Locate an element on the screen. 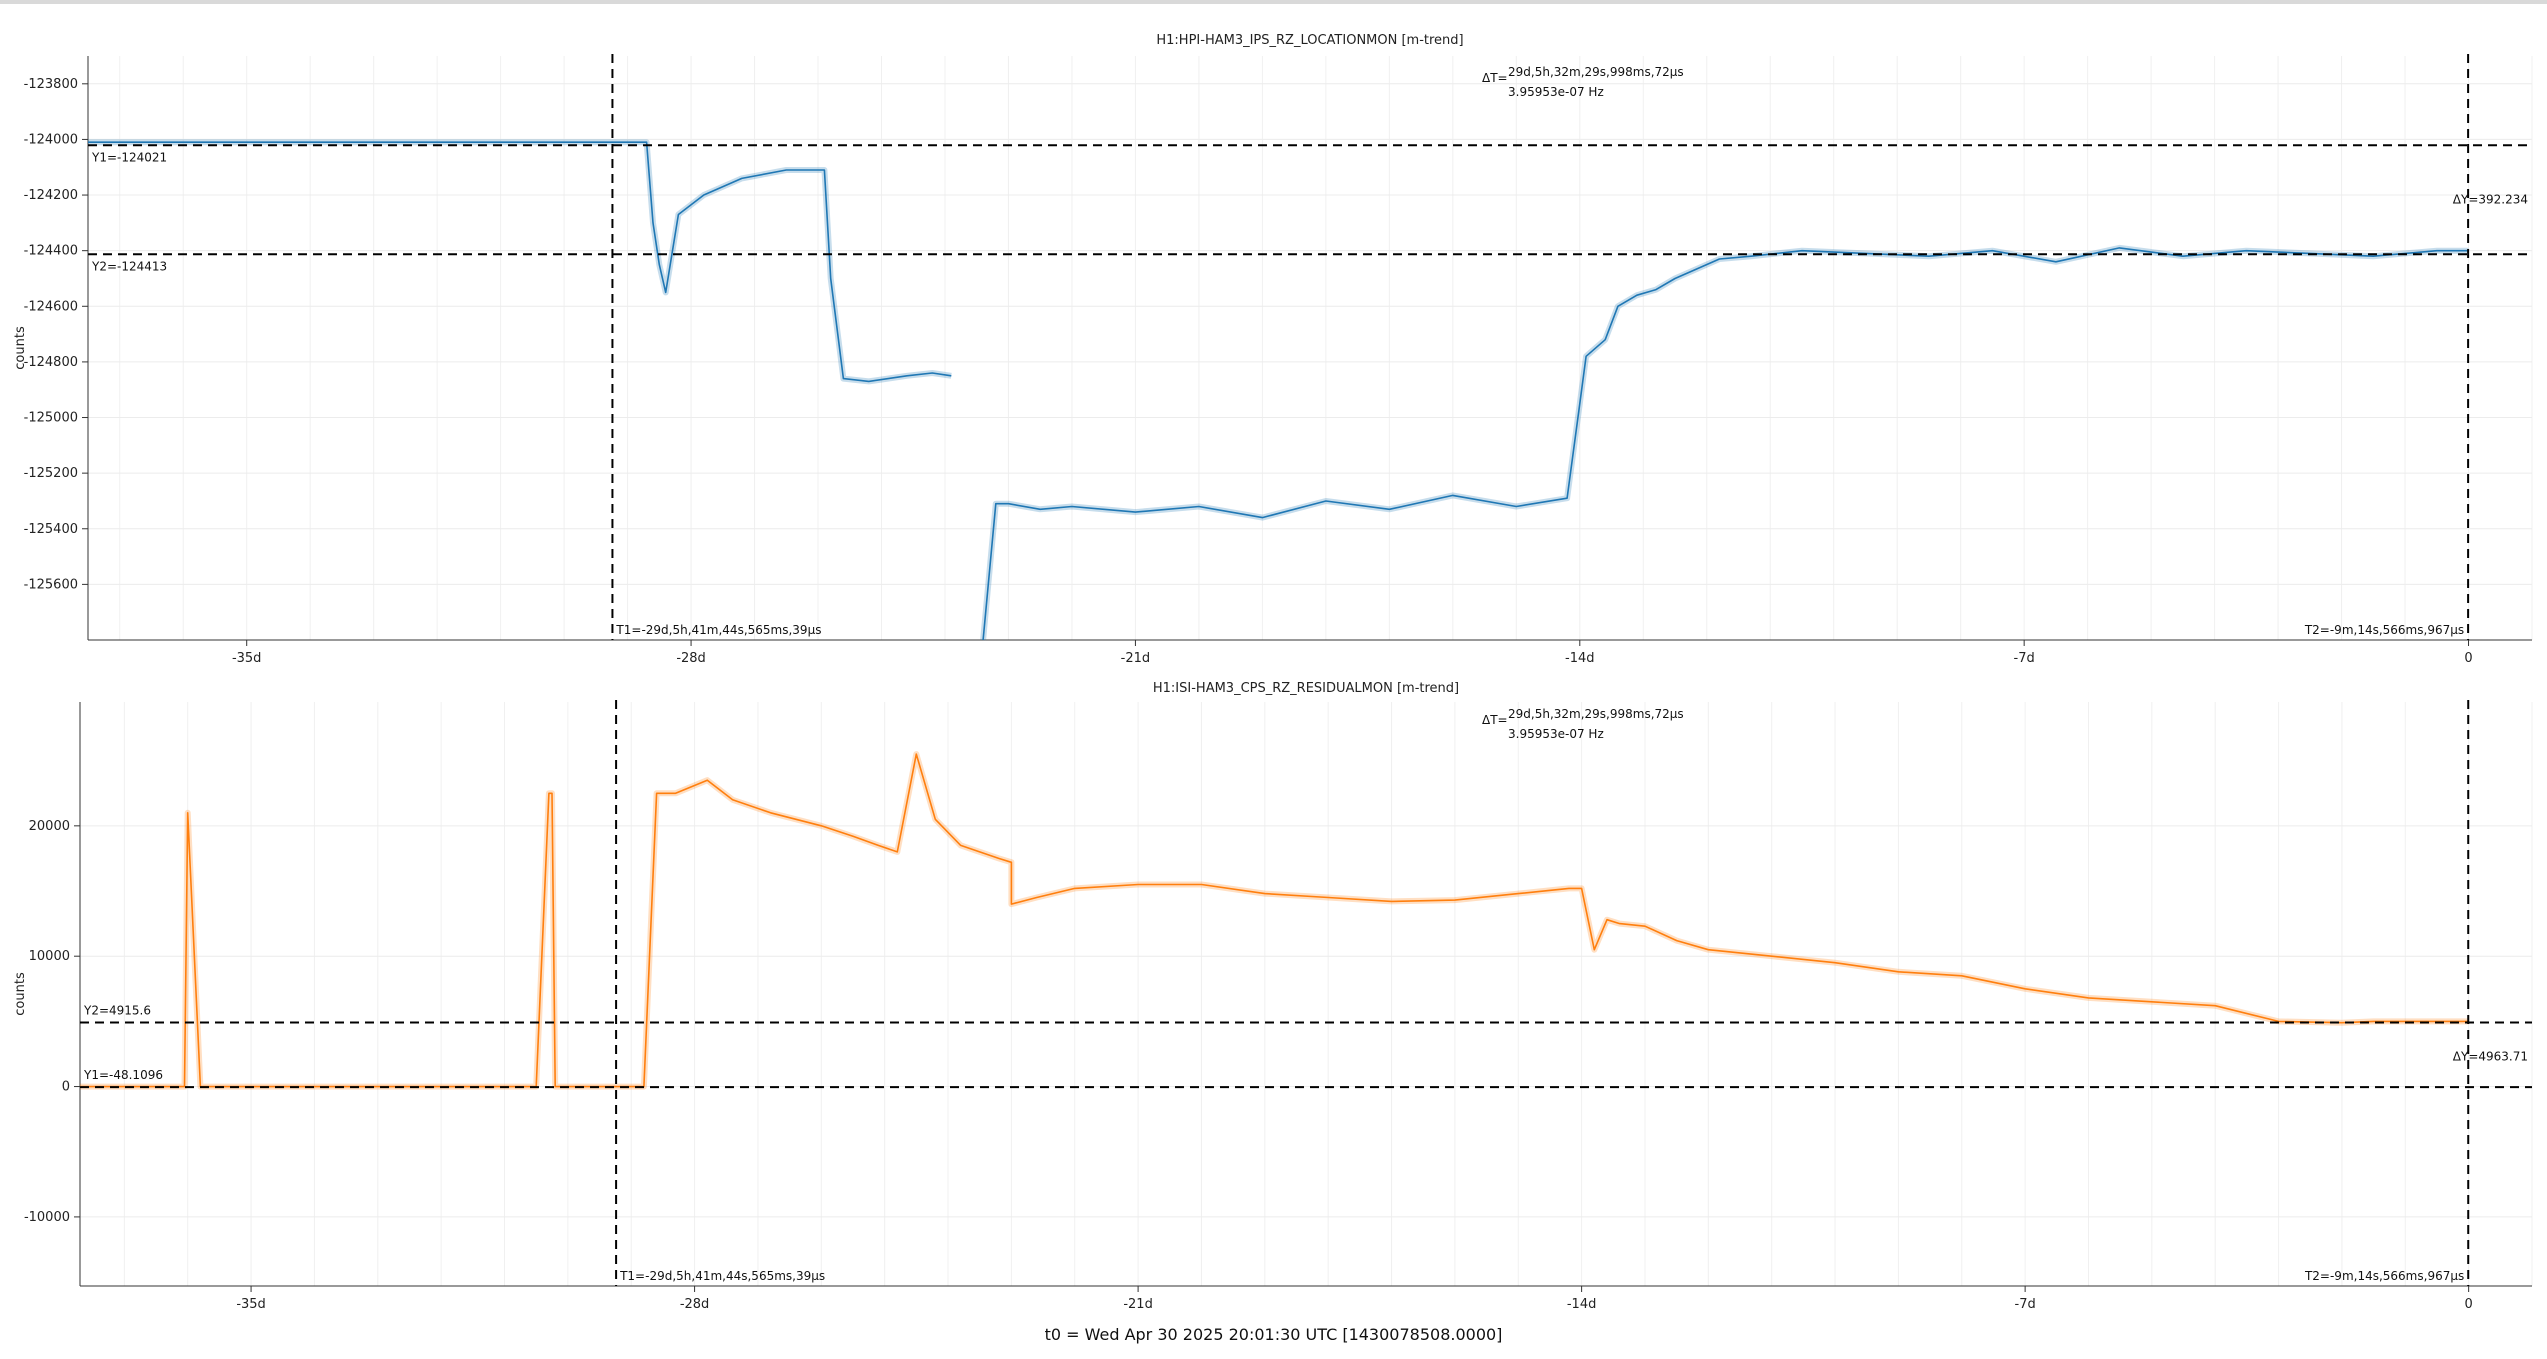  bottom-y1-label: Y1=-48.1096 is located at coordinates (123, 1075).